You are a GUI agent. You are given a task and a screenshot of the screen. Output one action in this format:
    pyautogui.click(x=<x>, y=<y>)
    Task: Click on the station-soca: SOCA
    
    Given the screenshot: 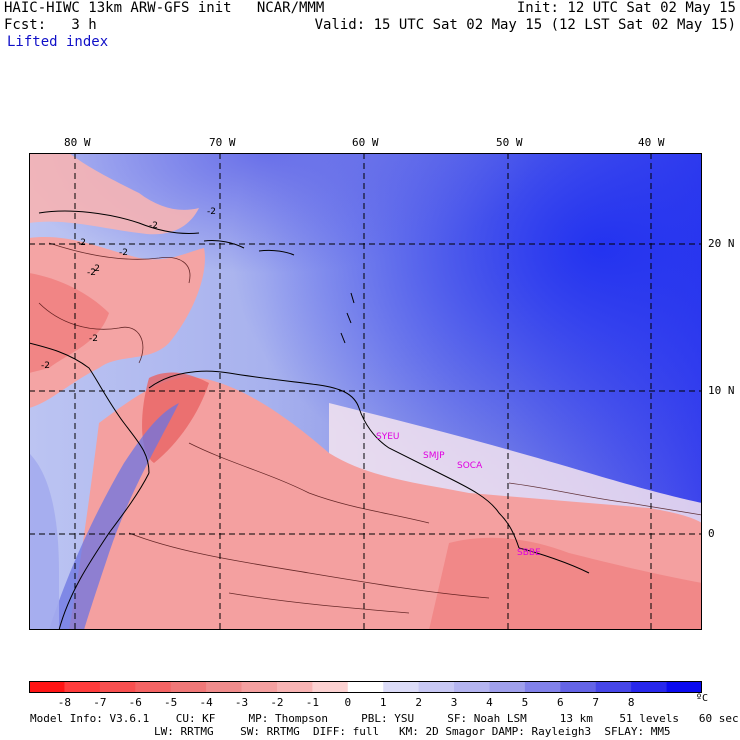 What is the action you would take?
    pyautogui.click(x=470, y=466)
    